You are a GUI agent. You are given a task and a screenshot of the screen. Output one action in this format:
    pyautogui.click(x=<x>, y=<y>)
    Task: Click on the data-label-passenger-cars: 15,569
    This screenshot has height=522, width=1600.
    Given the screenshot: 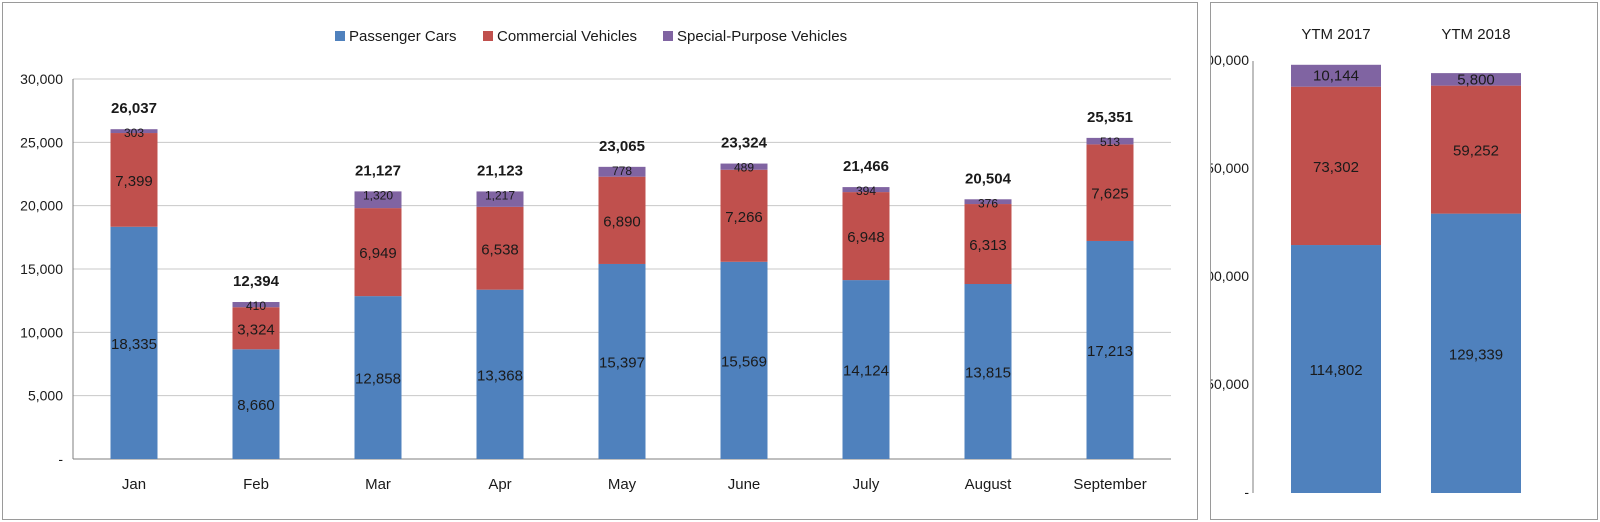 What is the action you would take?
    pyautogui.click(x=744, y=361)
    